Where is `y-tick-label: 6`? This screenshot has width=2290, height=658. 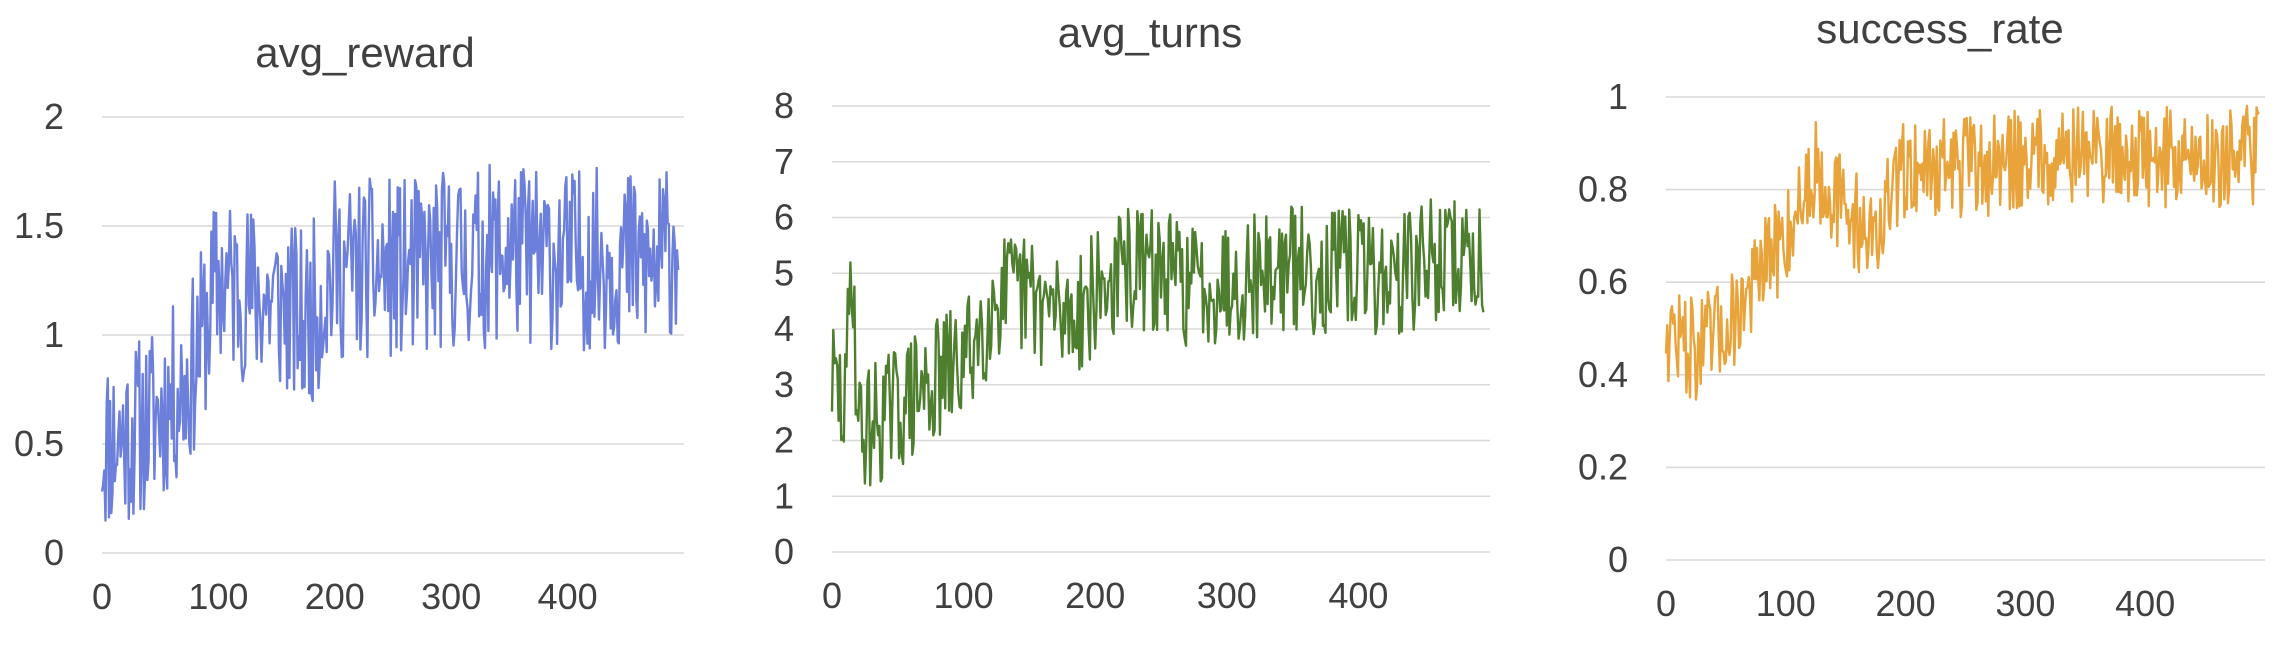 y-tick-label: 6 is located at coordinates (784, 217).